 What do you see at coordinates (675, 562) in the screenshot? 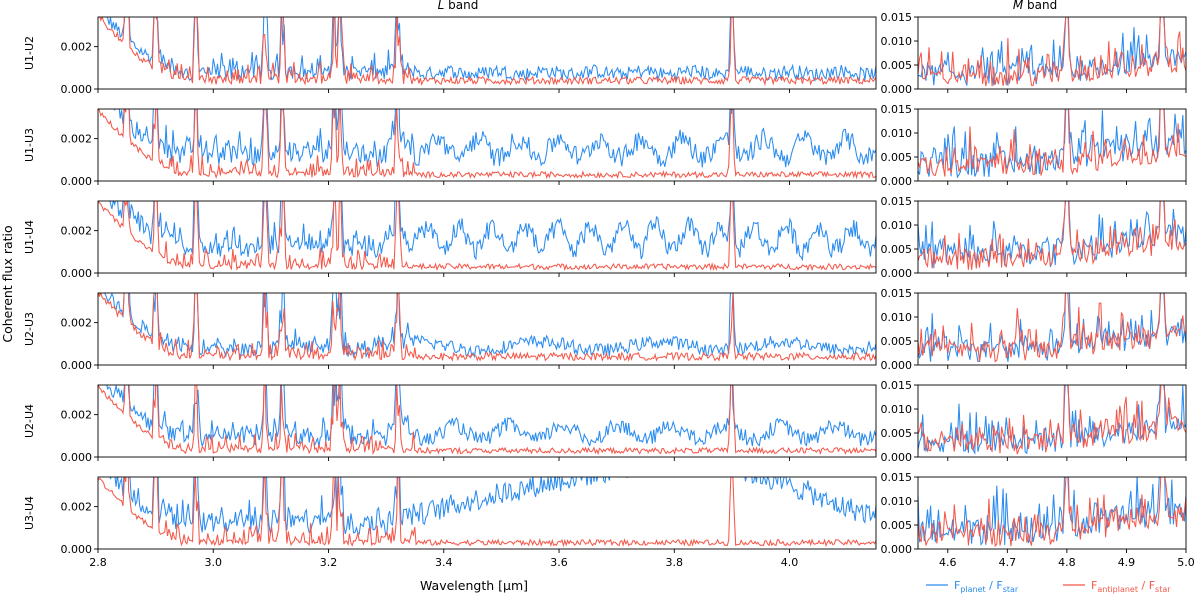
I see `x-tick-label: 3.8` at bounding box center [675, 562].